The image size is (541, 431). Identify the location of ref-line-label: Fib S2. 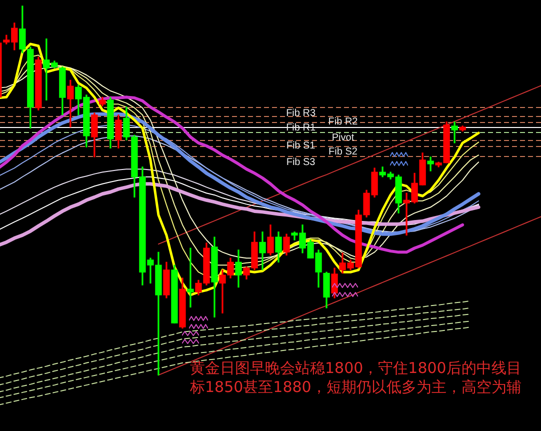
(343, 152).